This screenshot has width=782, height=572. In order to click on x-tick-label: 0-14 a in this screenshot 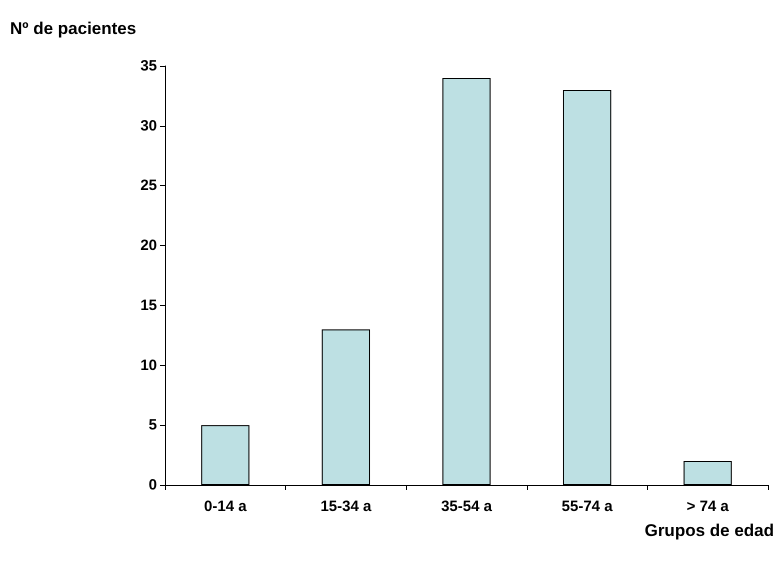, I will do `click(226, 506)`.